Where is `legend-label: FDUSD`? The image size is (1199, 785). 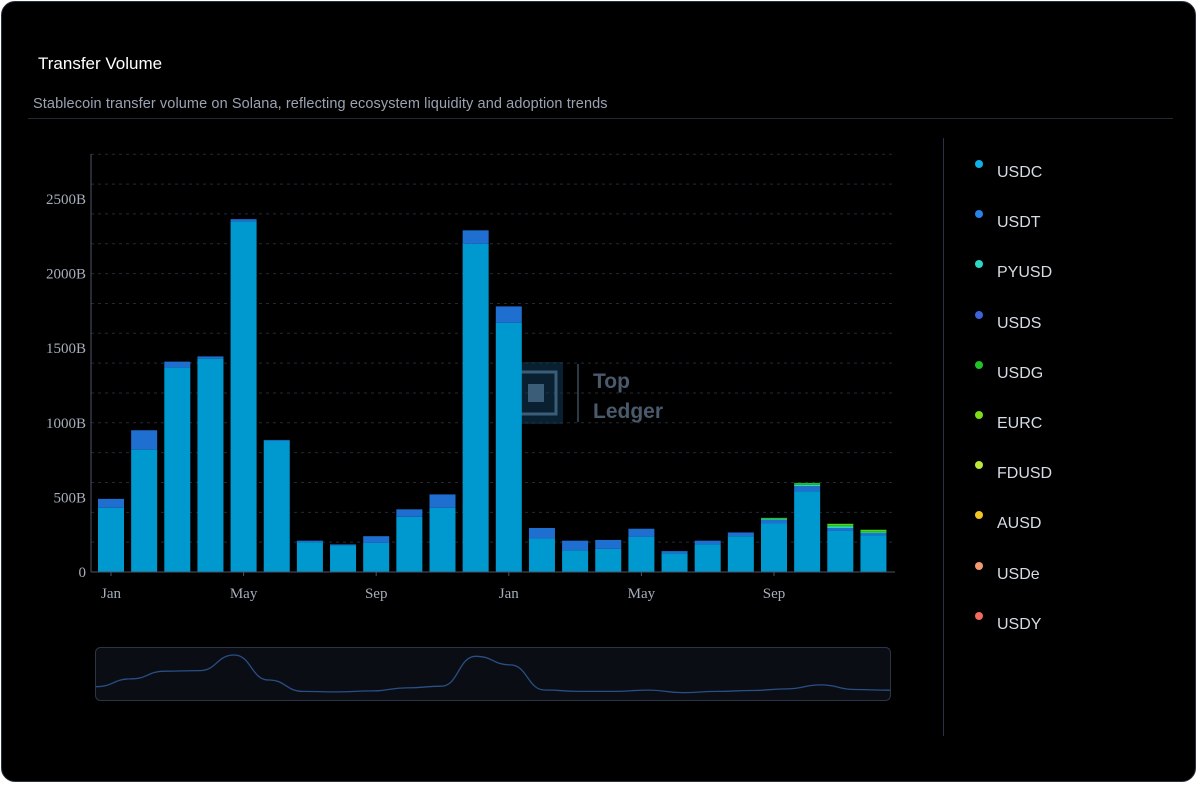 legend-label: FDUSD is located at coordinates (1025, 474).